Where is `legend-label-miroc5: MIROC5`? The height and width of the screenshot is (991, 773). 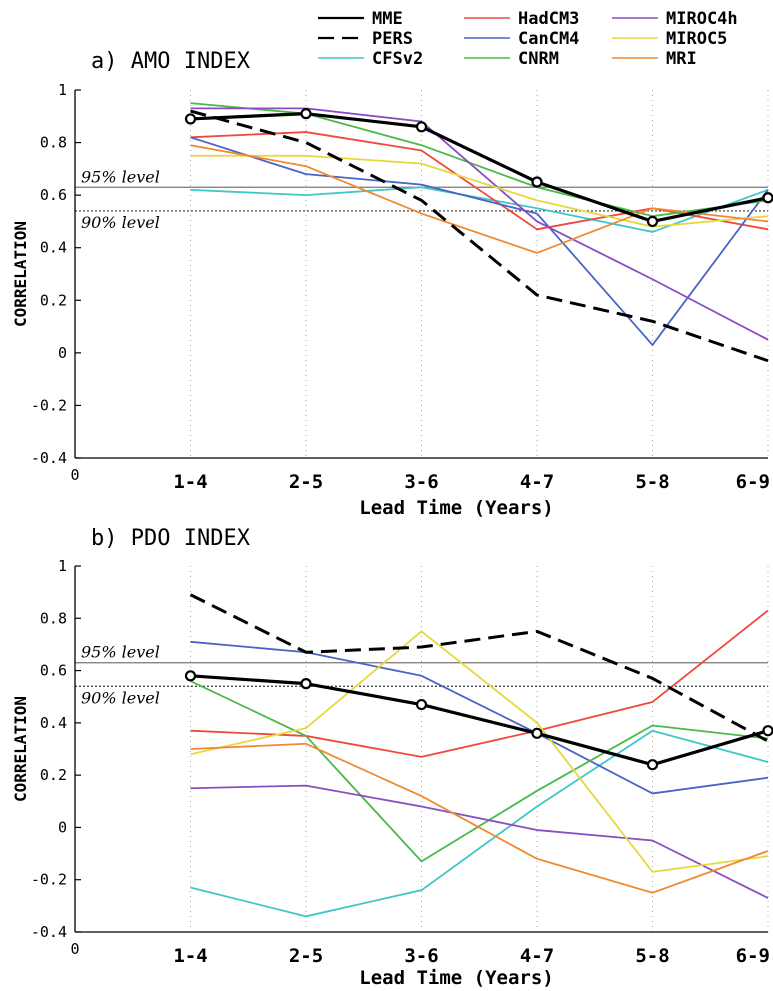 legend-label-miroc5: MIROC5 is located at coordinates (696, 39).